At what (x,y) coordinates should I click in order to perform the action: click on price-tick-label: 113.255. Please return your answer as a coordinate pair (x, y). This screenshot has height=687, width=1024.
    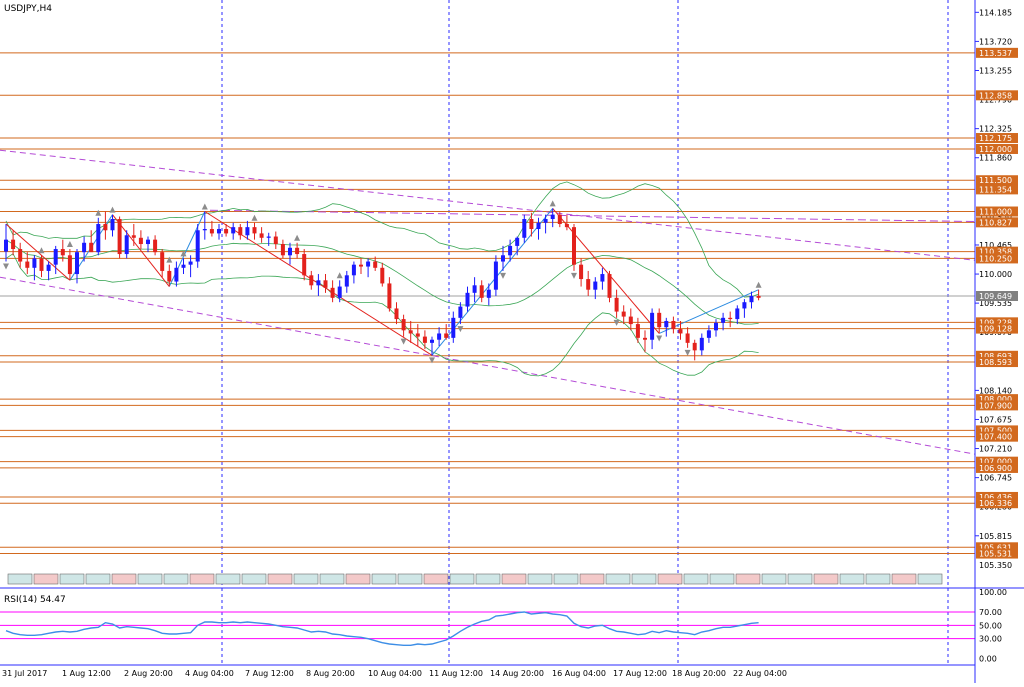
    Looking at the image, I should click on (995, 70).